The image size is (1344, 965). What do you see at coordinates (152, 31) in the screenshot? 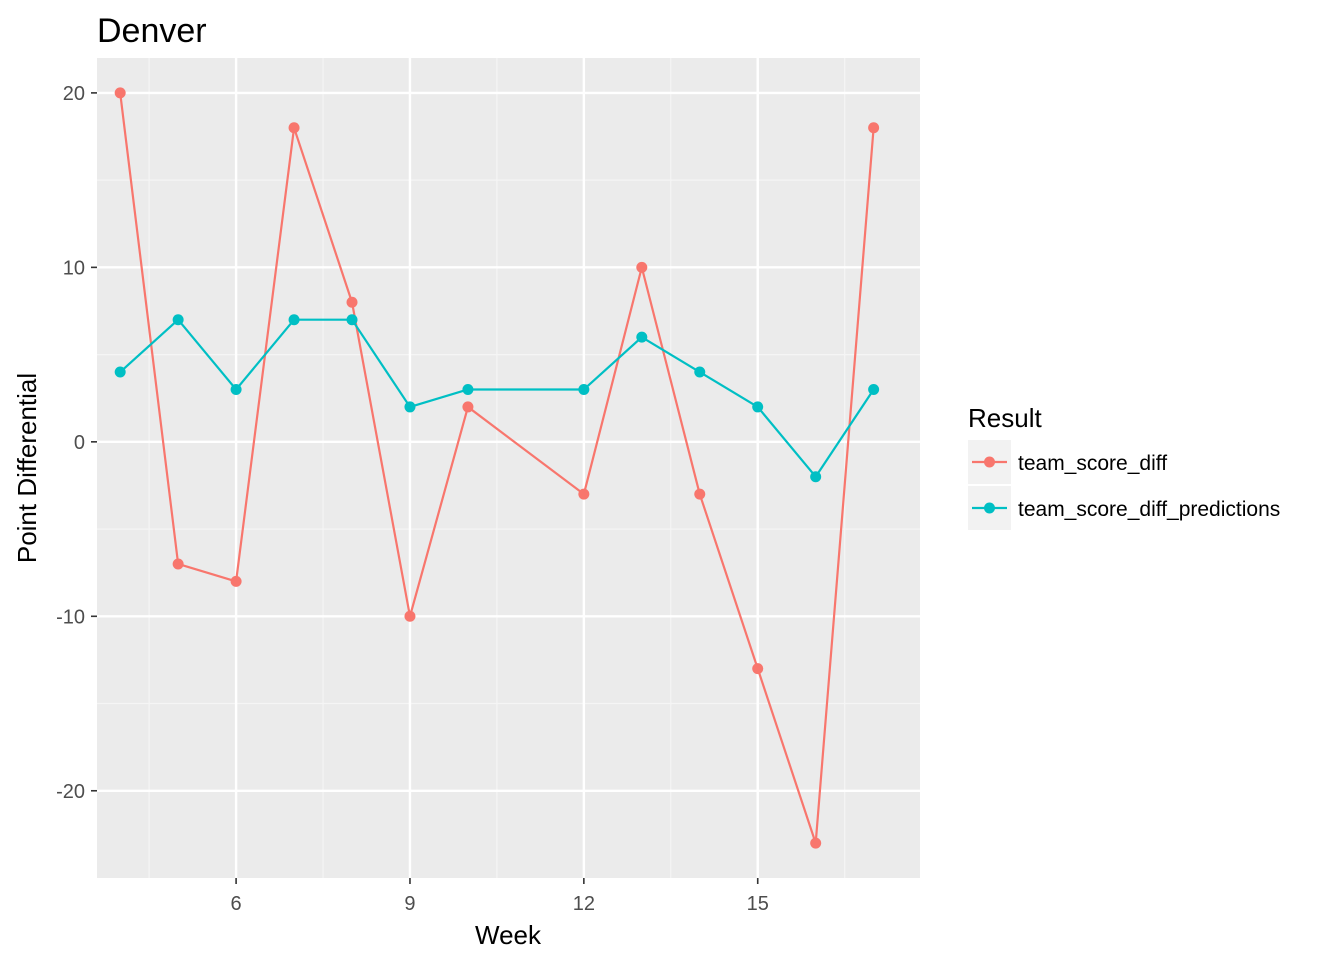
I see `chart-title: Denver` at bounding box center [152, 31].